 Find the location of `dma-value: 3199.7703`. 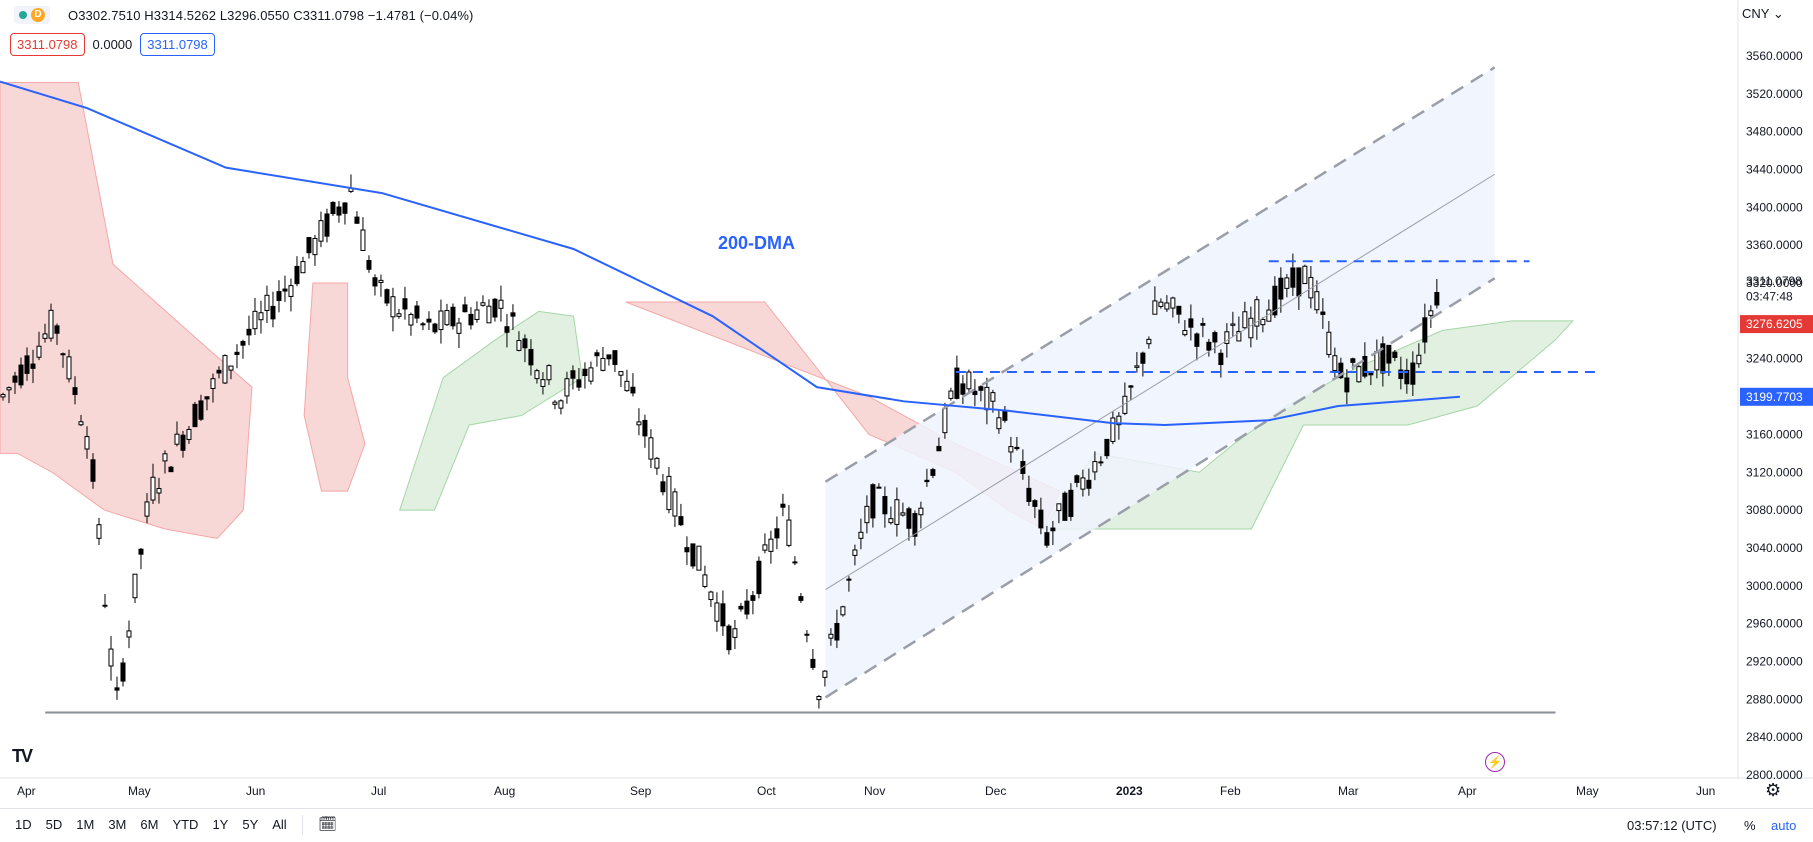

dma-value: 3199.7703 is located at coordinates (1774, 397).